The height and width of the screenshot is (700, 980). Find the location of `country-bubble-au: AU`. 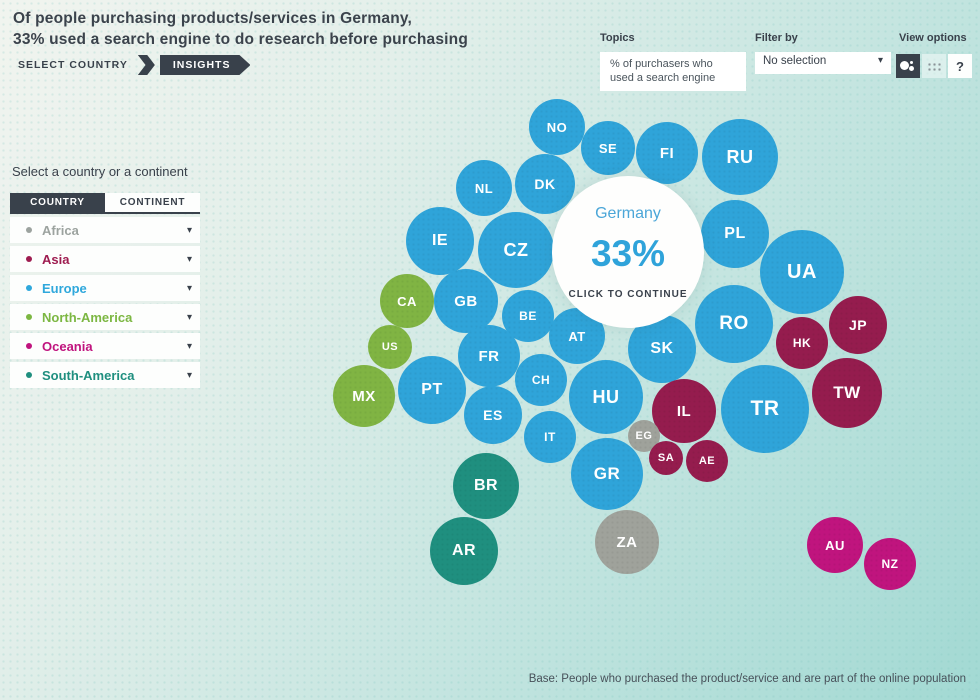

country-bubble-au: AU is located at coordinates (835, 545).